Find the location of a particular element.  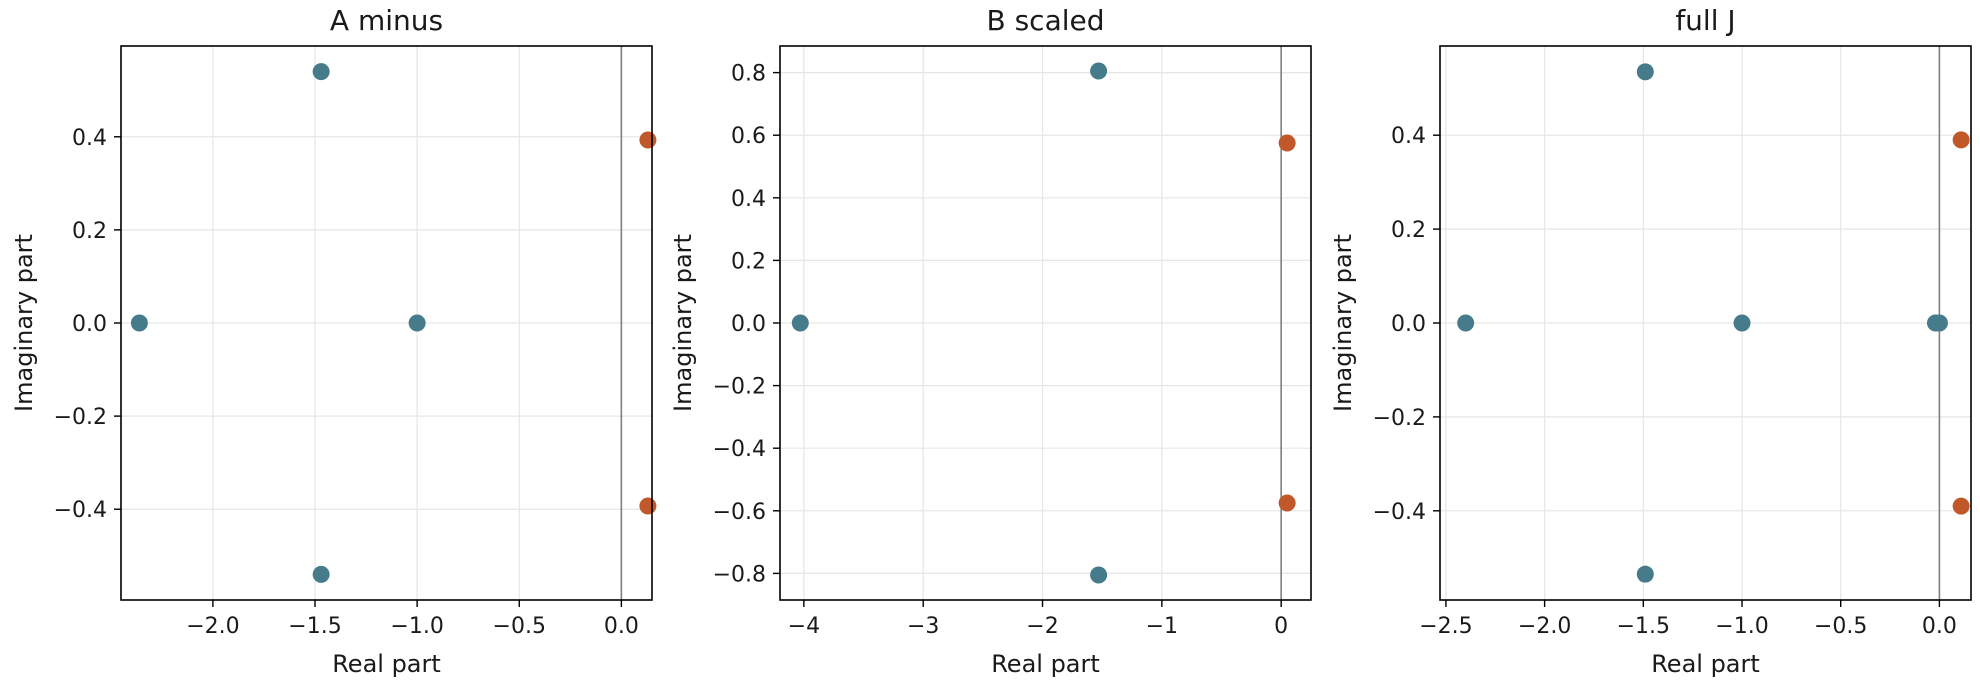

x-tick-label: −2.5 is located at coordinates (1445, 626).